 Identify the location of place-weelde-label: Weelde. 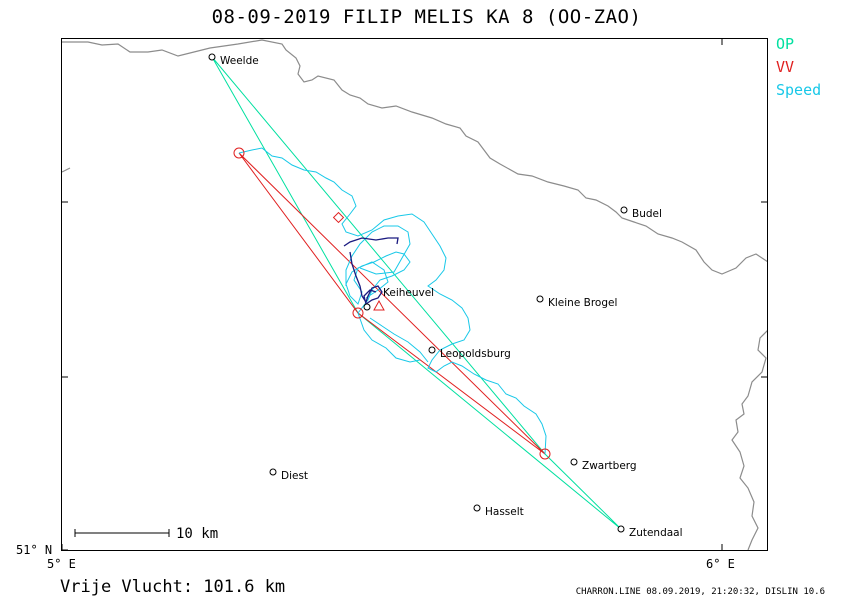
(239, 61).